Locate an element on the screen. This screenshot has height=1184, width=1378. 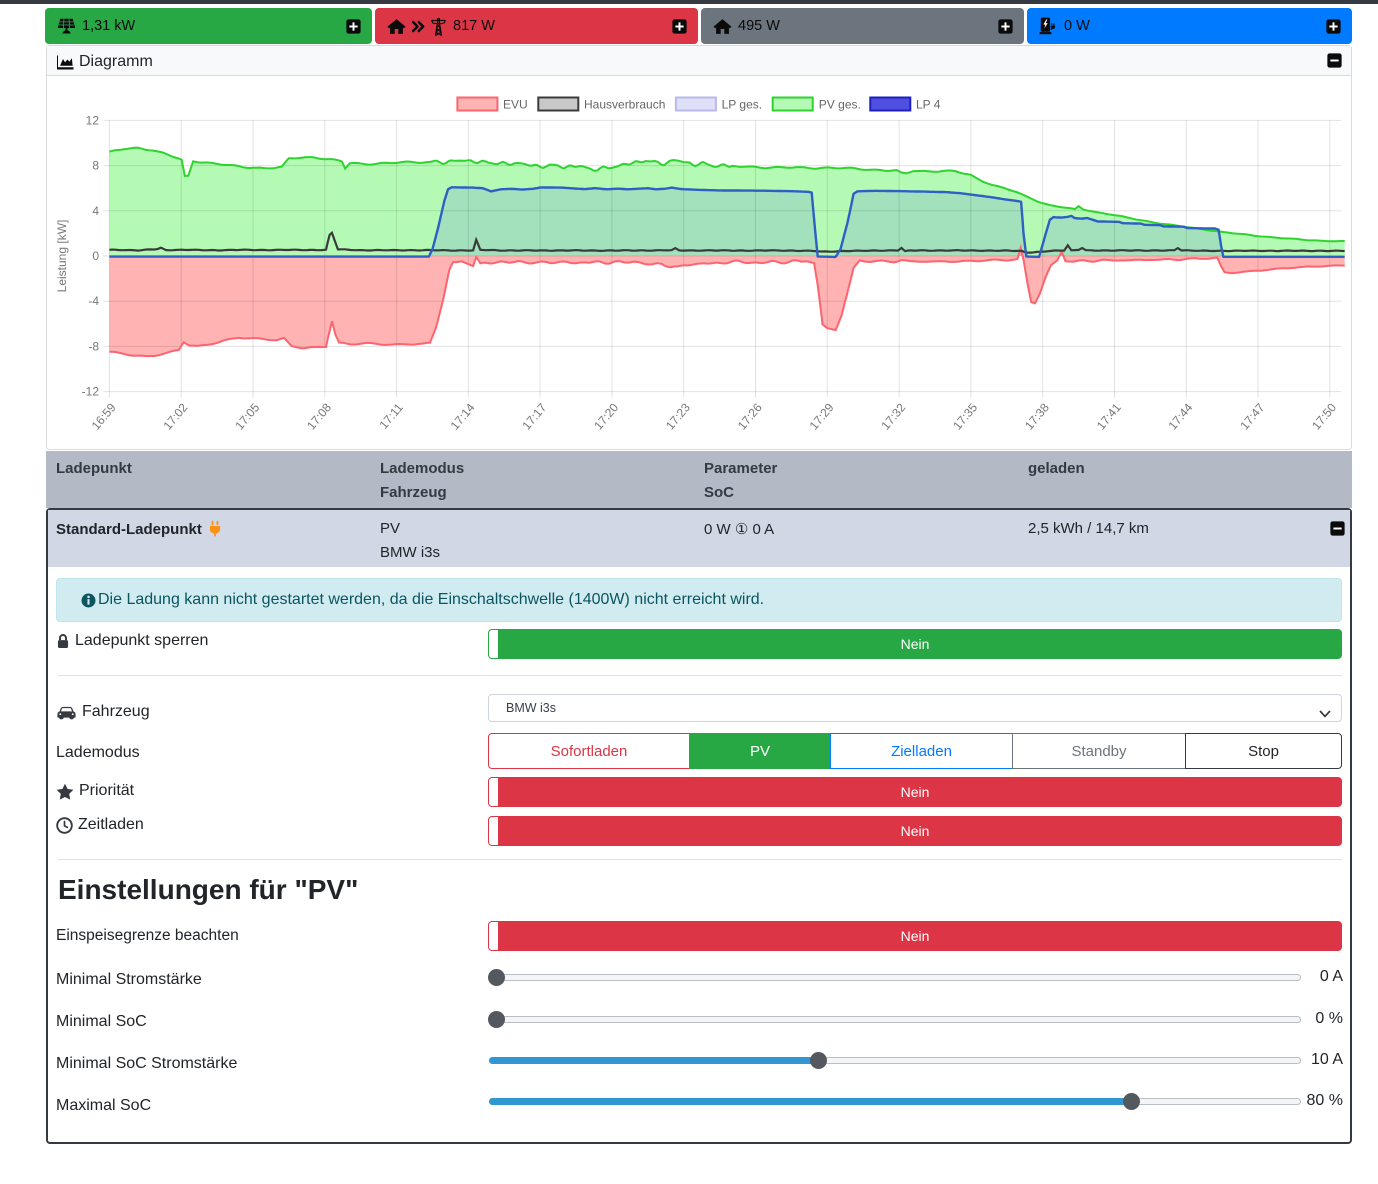
svg-text: 17:29 is located at coordinates (822, 416).